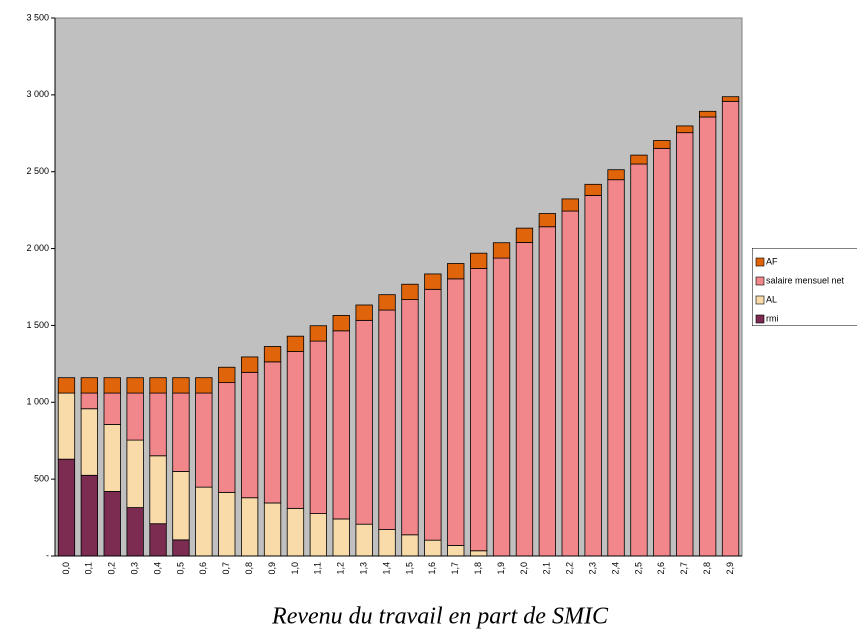  Describe the element at coordinates (112, 568) in the screenshot. I see `x-tick-label: 0,2` at that location.